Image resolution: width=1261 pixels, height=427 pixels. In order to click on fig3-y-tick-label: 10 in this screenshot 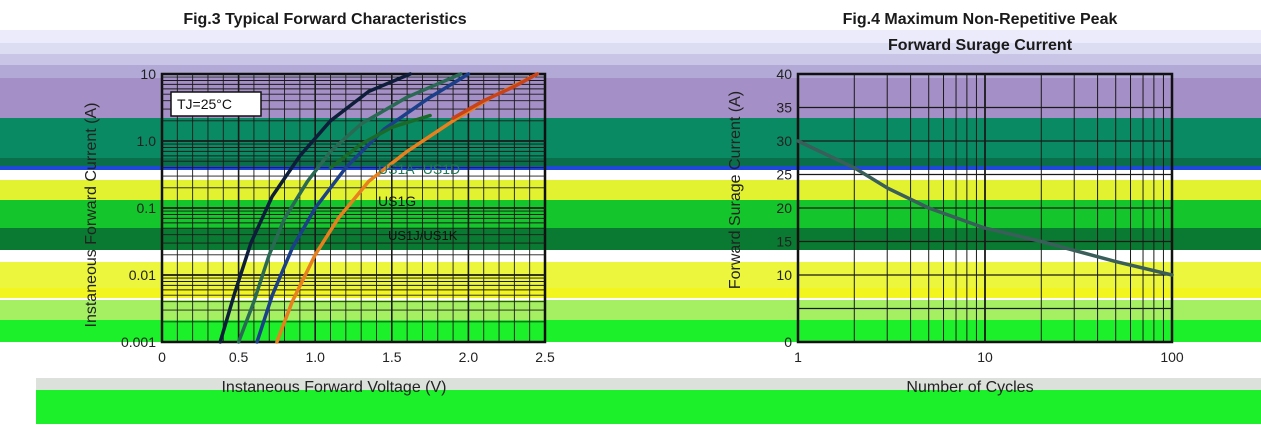, I will do `click(148, 74)`.